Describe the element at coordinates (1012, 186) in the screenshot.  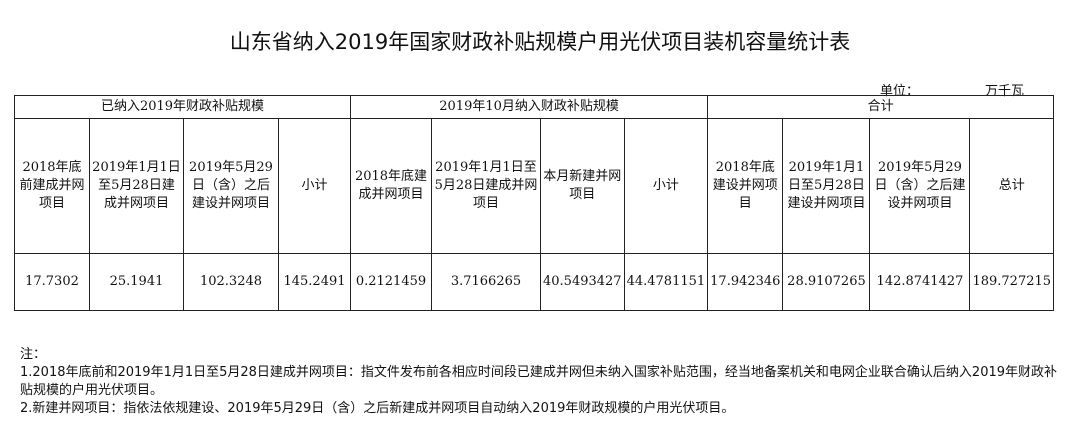
I see `column-header: 总计` at that location.